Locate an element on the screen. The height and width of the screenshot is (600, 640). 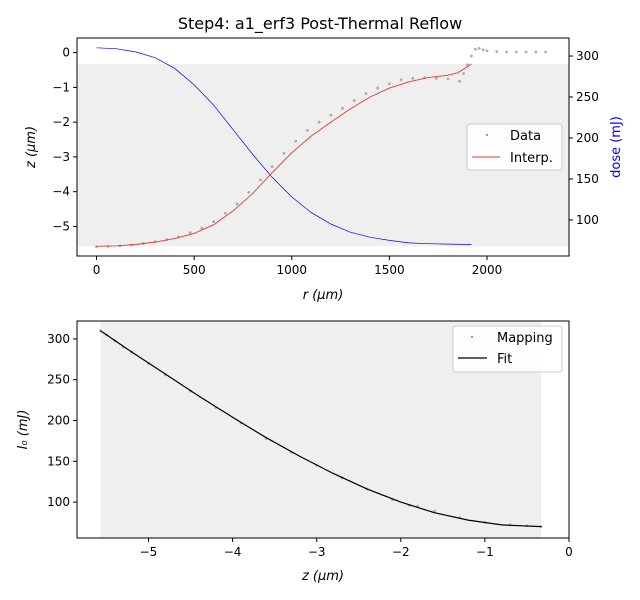
y-tick-label: −1 is located at coordinates (61, 87).